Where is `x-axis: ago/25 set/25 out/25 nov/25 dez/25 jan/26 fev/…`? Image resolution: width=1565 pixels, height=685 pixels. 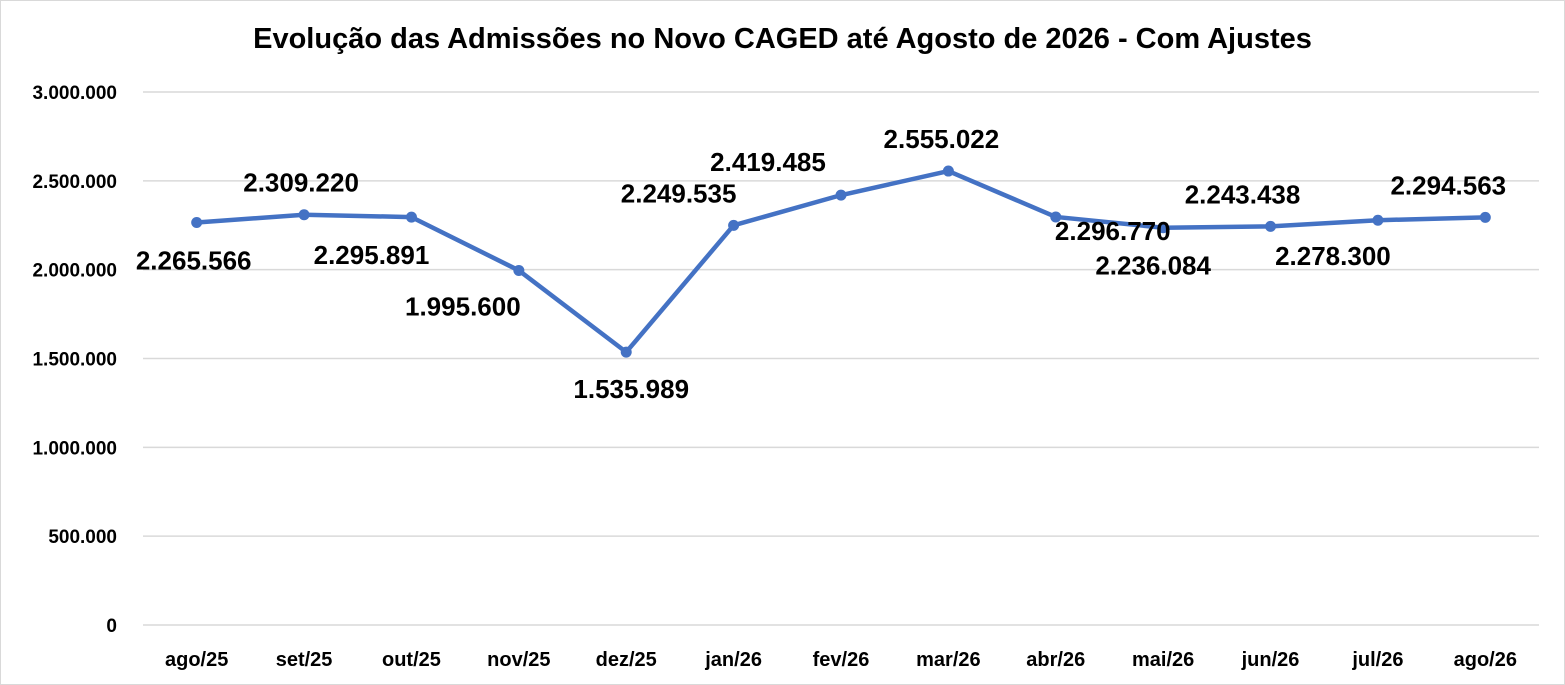
x-axis: ago/25 set/25 out/25 nov/25 dez/25 jan/26 fev/… is located at coordinates (841, 660).